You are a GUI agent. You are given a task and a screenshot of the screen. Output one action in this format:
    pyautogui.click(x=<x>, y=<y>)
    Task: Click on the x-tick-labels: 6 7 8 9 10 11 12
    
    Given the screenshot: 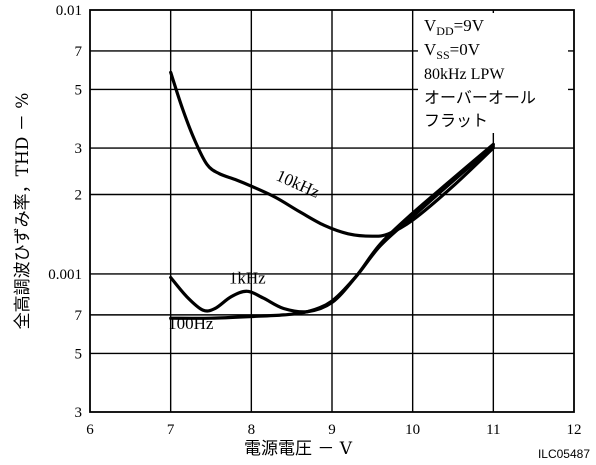 What is the action you would take?
    pyautogui.click(x=333, y=430)
    